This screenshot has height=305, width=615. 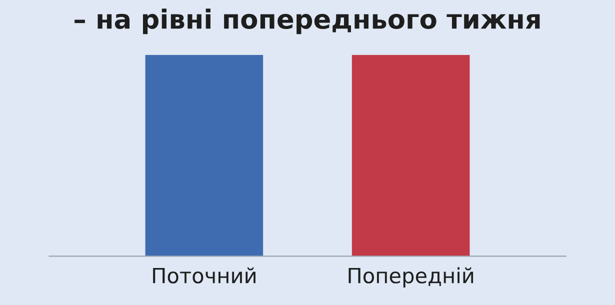 I want to click on x-tick-label: Попередній, so click(x=411, y=277).